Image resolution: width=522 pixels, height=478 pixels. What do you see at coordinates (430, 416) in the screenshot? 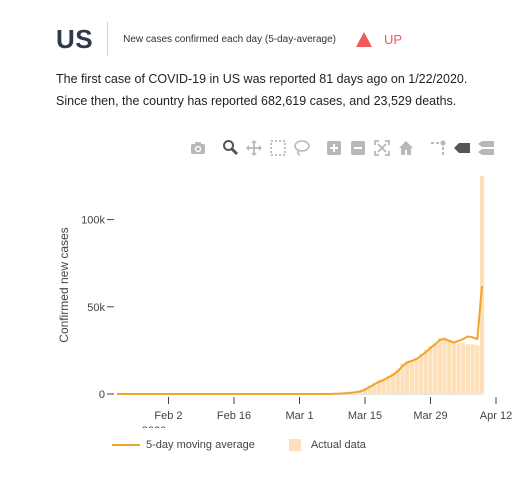
I see `x-tick-label: Mar 29` at bounding box center [430, 416].